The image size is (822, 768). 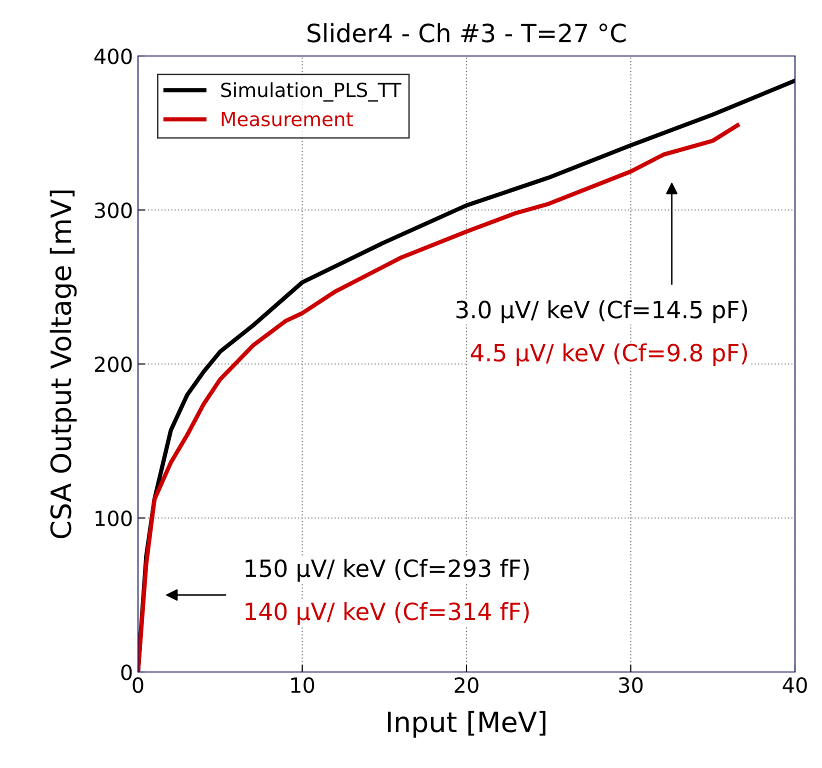 What do you see at coordinates (126, 672) in the screenshot?
I see `y-tick-label: 0` at bounding box center [126, 672].